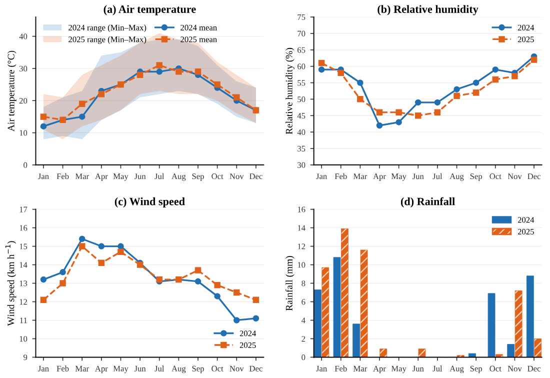 The image size is (550, 378). I want to click on y-tick-label: 50, so click(302, 99).